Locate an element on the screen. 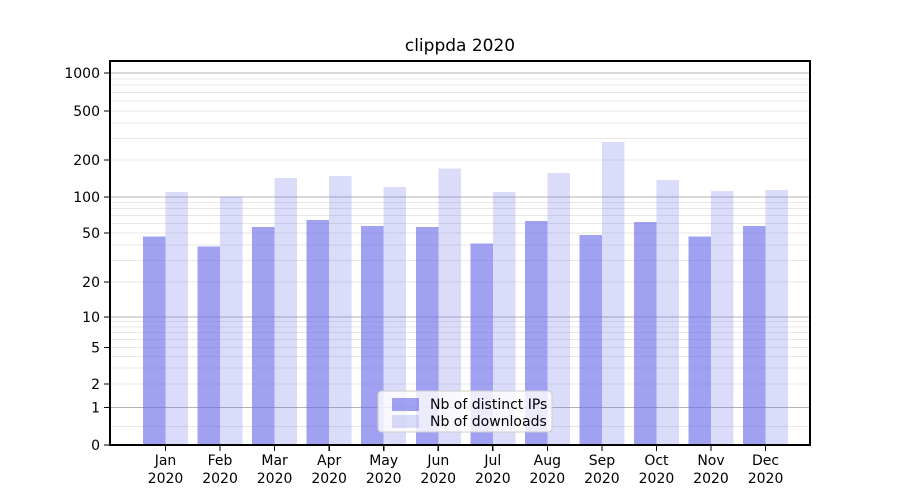 Image resolution: width=900 pixels, height=500 pixels. bar-downloads-dec is located at coordinates (777, 317).